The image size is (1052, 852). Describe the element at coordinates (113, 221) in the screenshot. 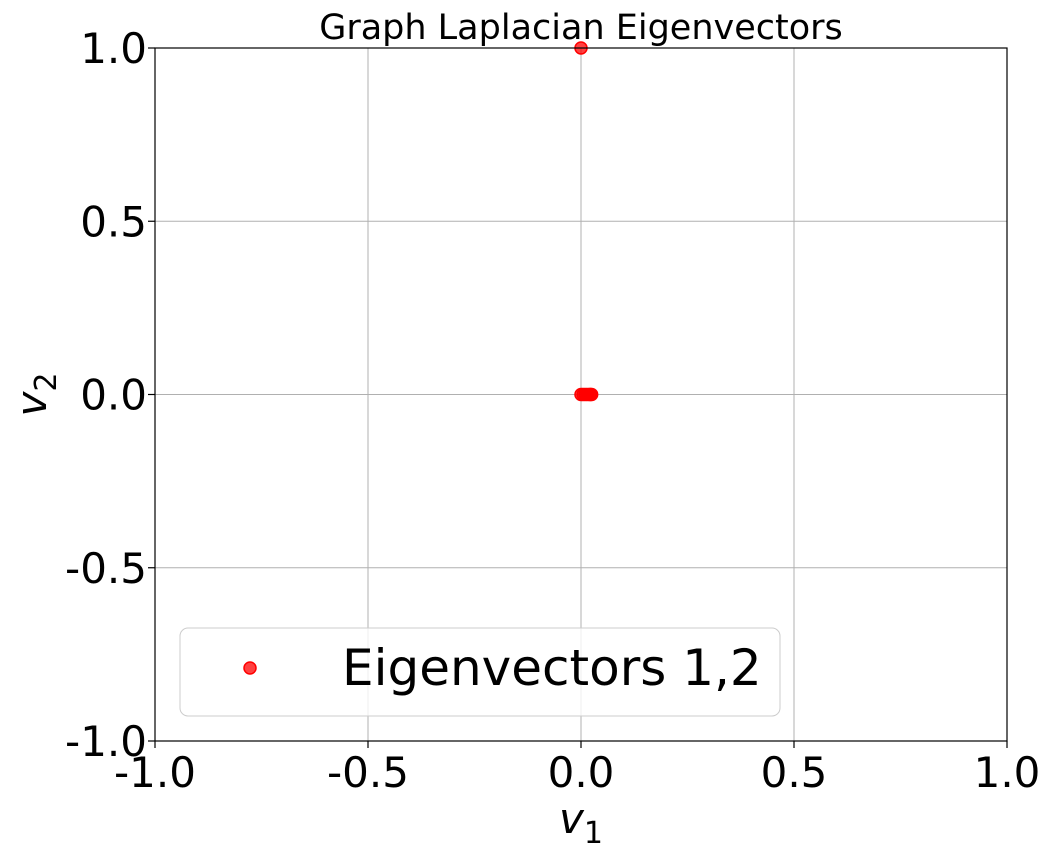

I see `y-tick-label: 0.5` at that location.